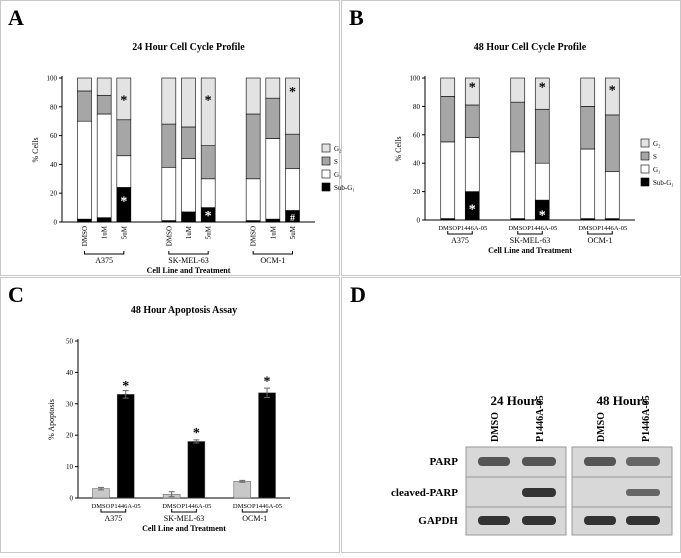 The width and height of the screenshot is (681, 558). I want to click on y-tick-label: 30, so click(70, 404).